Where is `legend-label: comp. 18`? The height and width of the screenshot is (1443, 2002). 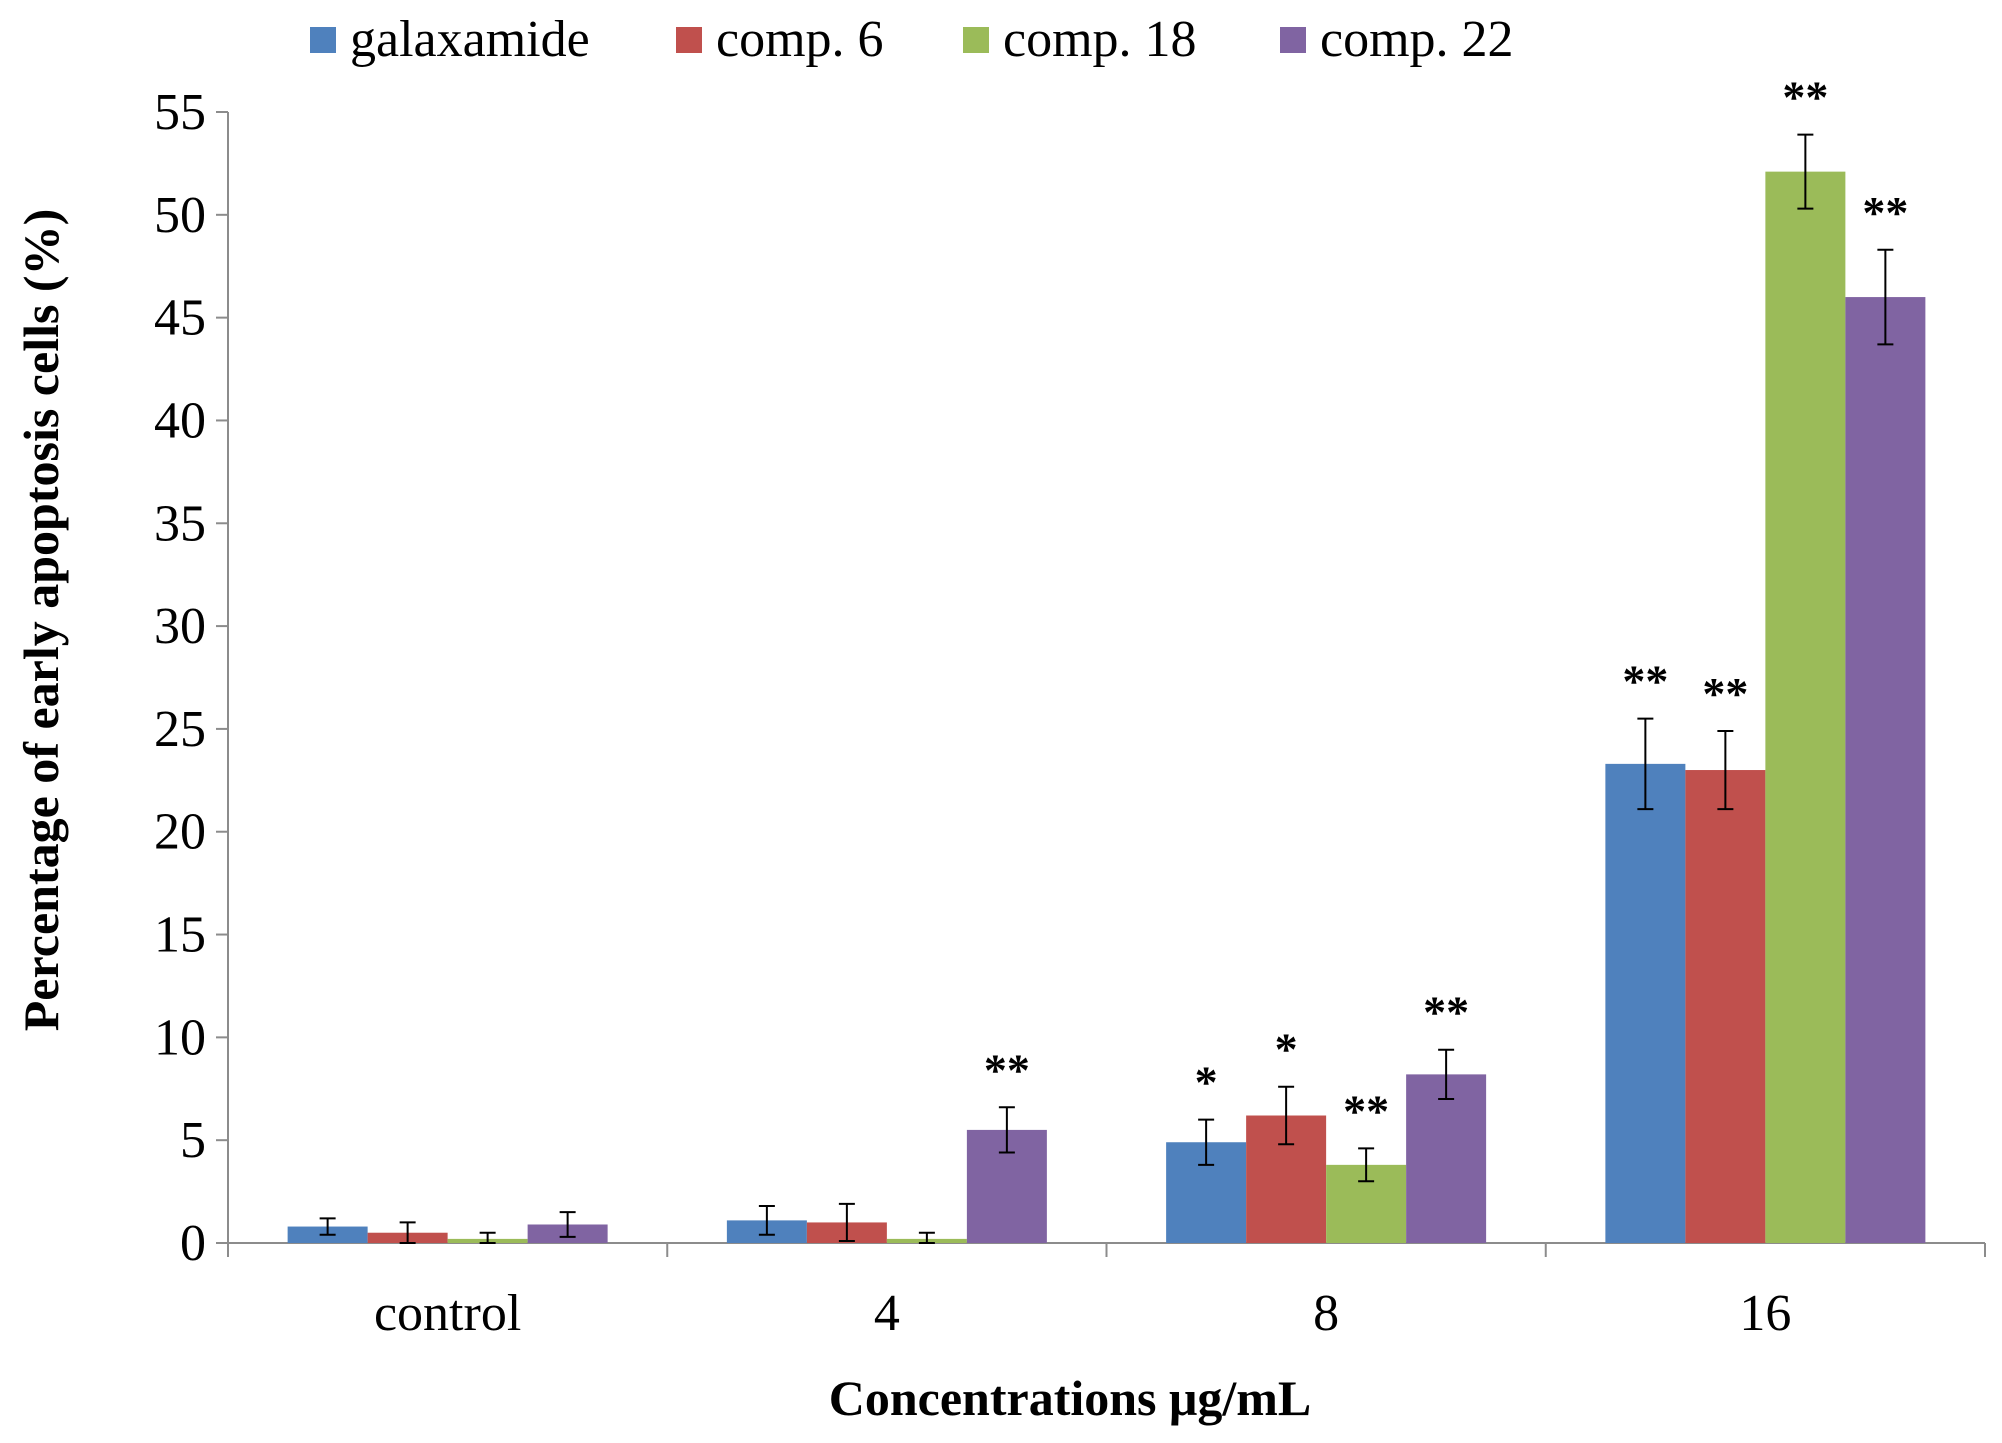
legend-label: comp. 18 is located at coordinates (1100, 39).